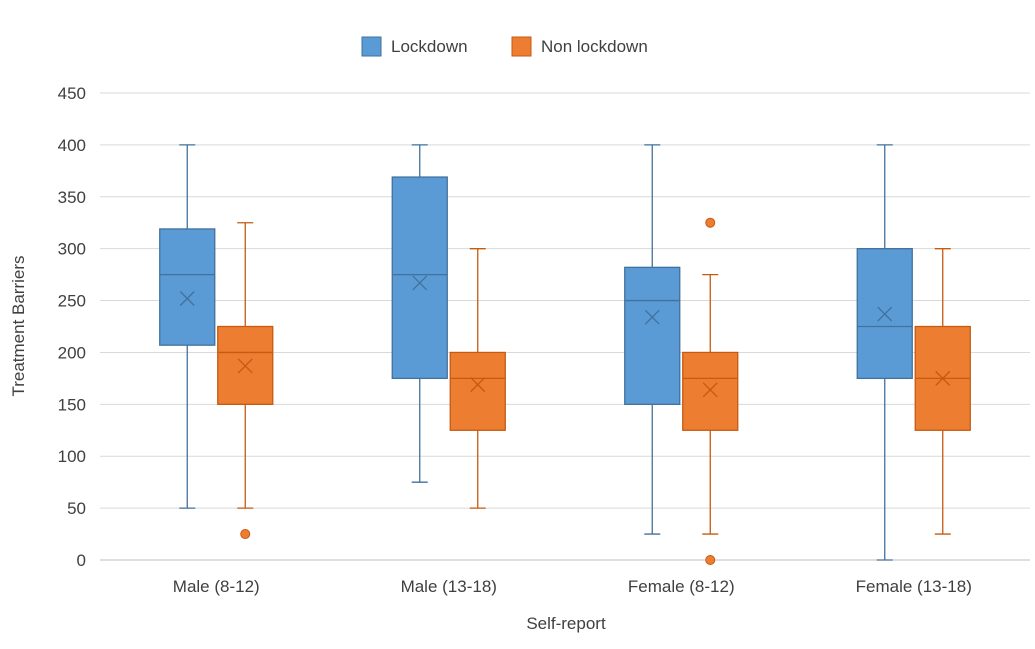 The height and width of the screenshot is (649, 1035). I want to click on x-category-label: Female (13-18), so click(914, 586).